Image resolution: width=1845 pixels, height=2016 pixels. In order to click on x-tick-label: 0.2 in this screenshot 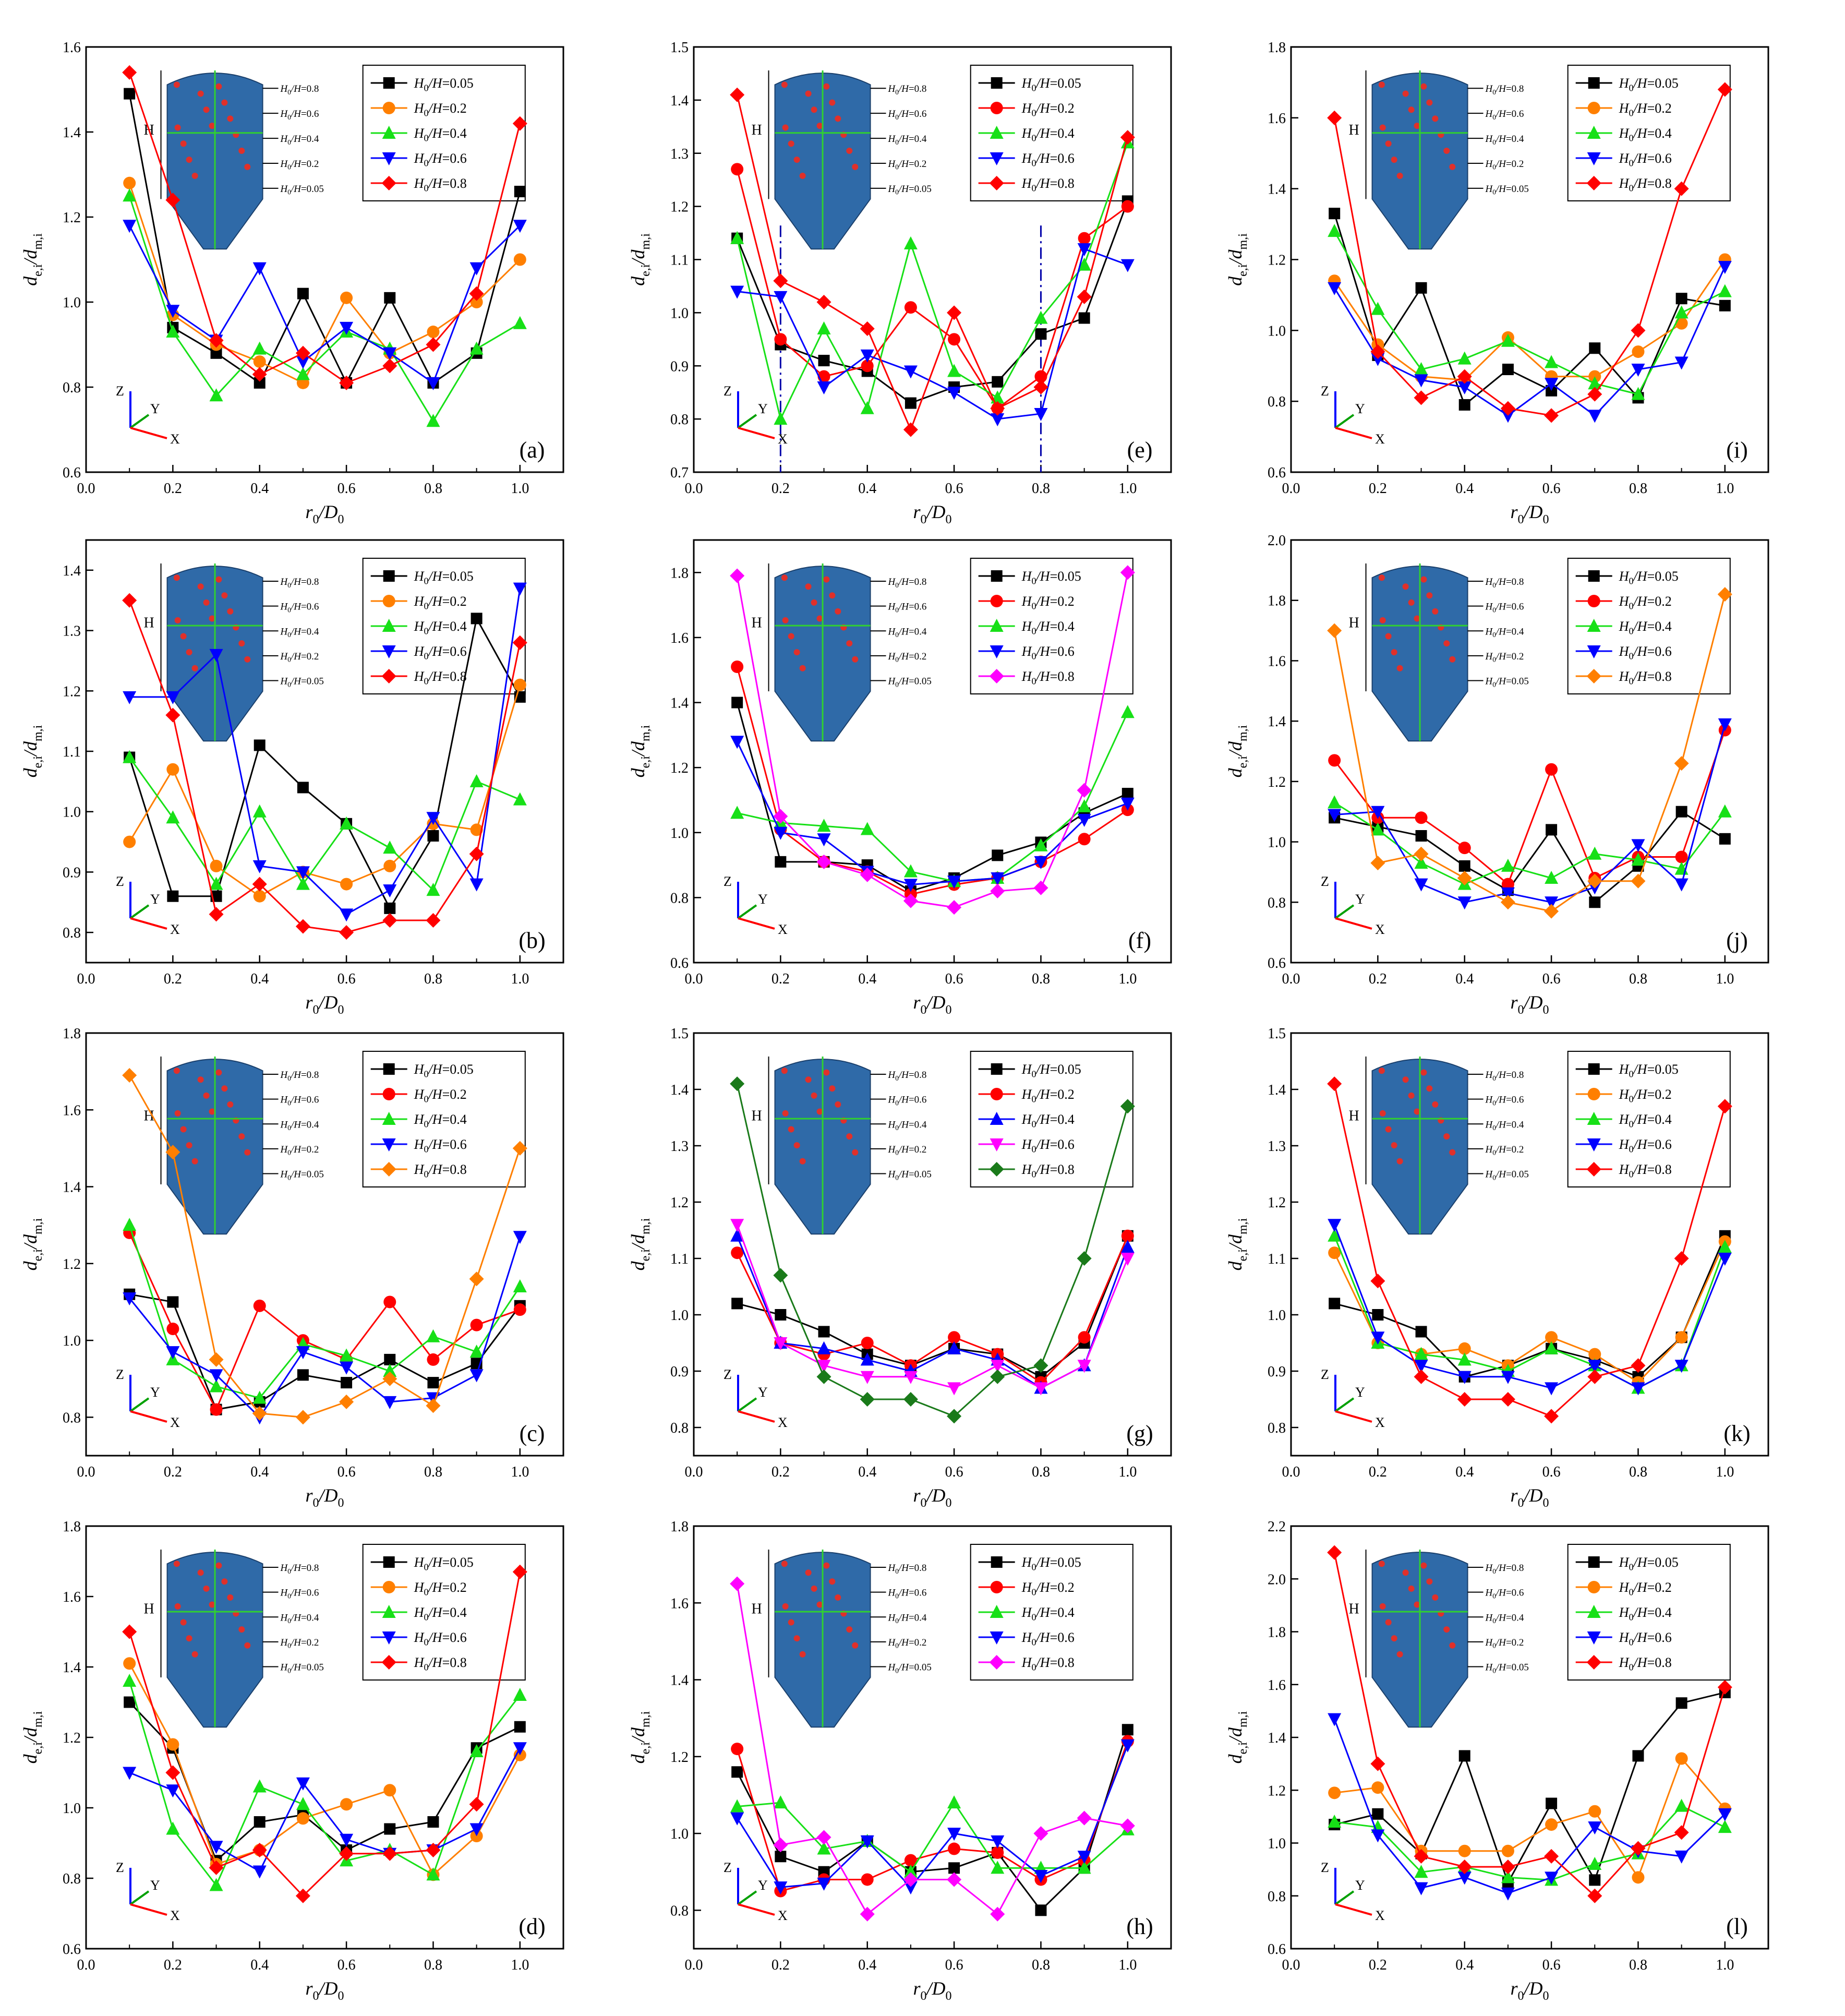, I will do `click(1378, 1965)`.